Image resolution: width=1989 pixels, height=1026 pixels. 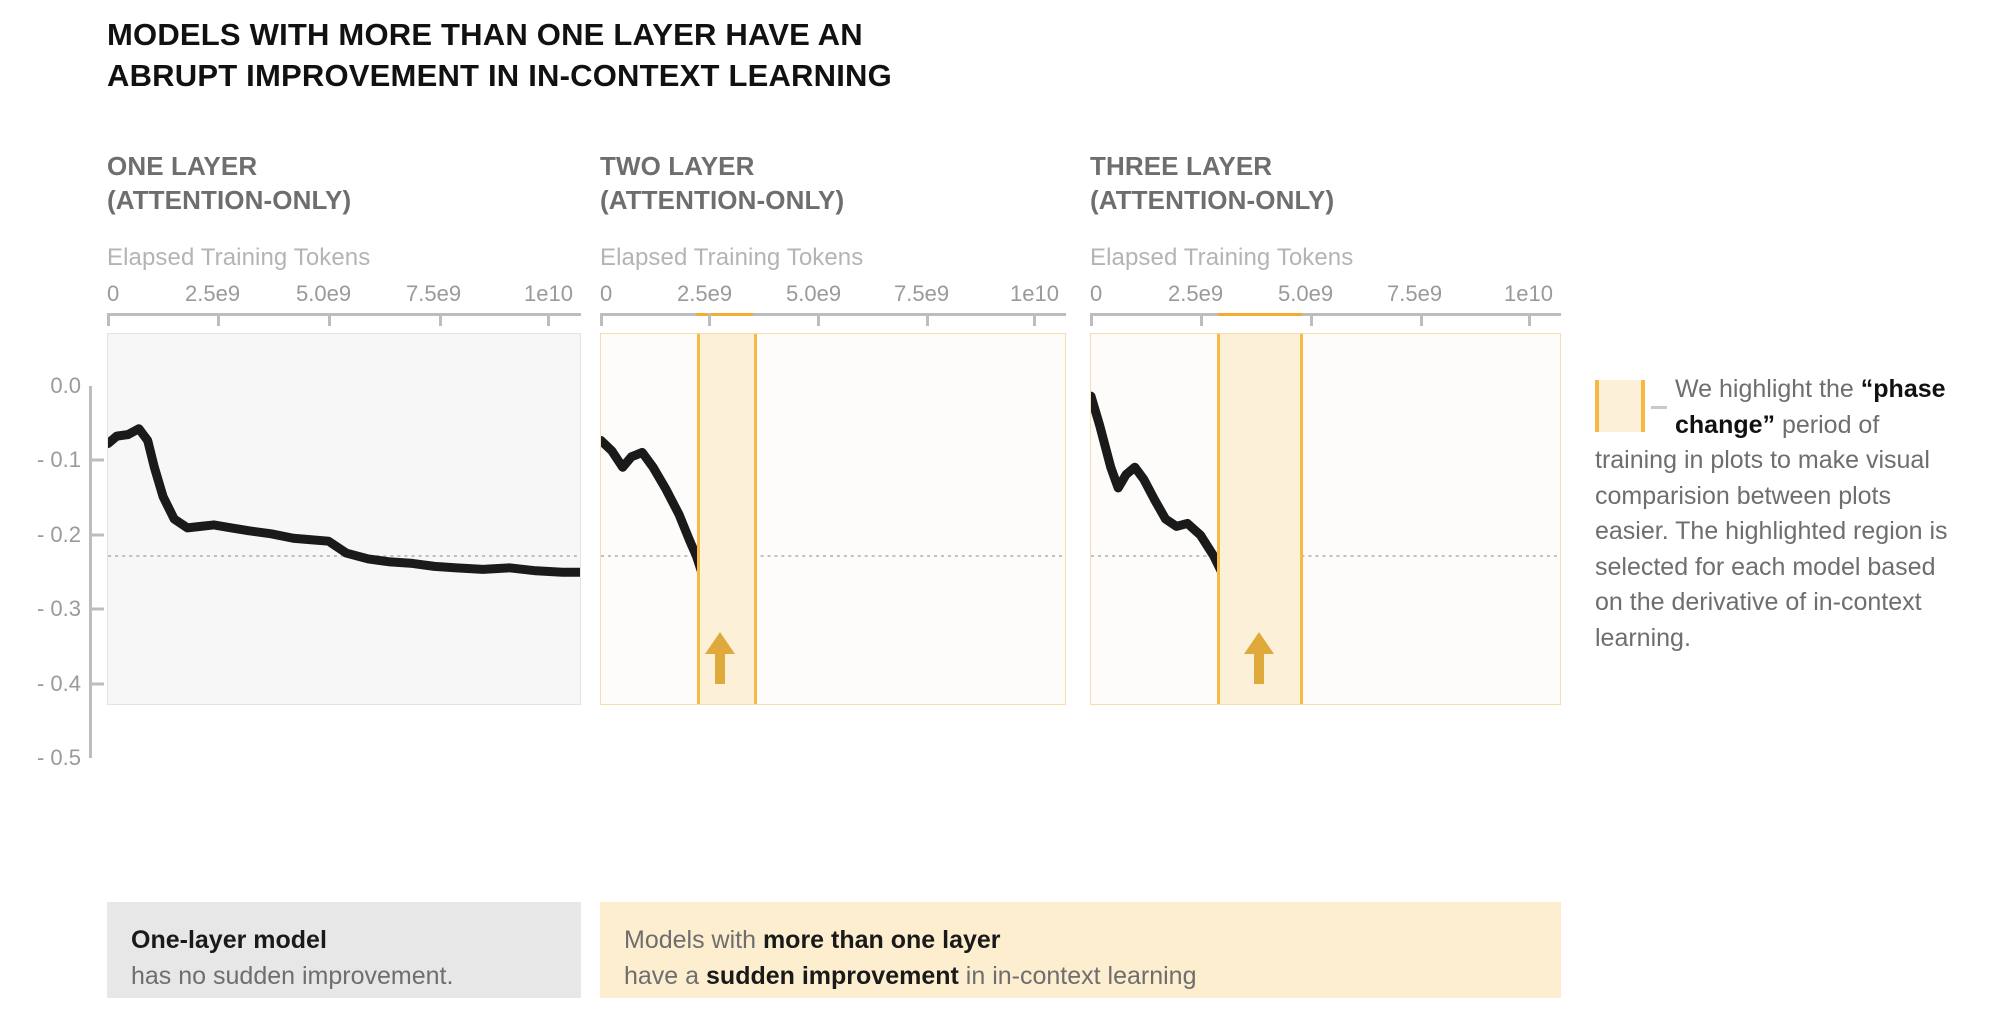 What do you see at coordinates (58, 460) in the screenshot?
I see `y-tick-label: - 0.1` at bounding box center [58, 460].